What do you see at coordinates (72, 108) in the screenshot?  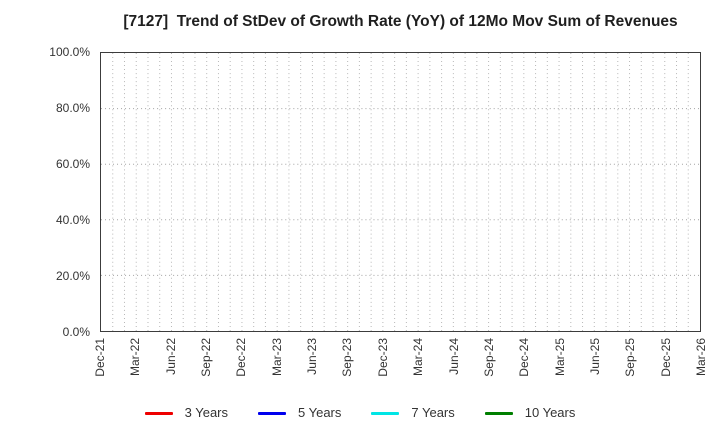 I see `y-tick-label: 80.0%` at bounding box center [72, 108].